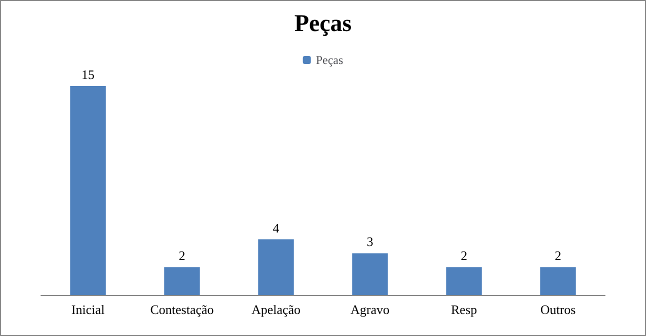 Image resolution: width=646 pixels, height=336 pixels. What do you see at coordinates (88, 74) in the screenshot?
I see `data-label: 15` at bounding box center [88, 74].